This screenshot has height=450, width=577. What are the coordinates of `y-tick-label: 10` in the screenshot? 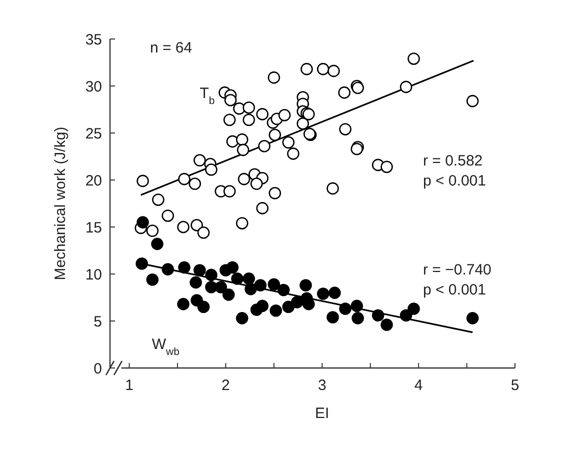 It's located at (93, 275).